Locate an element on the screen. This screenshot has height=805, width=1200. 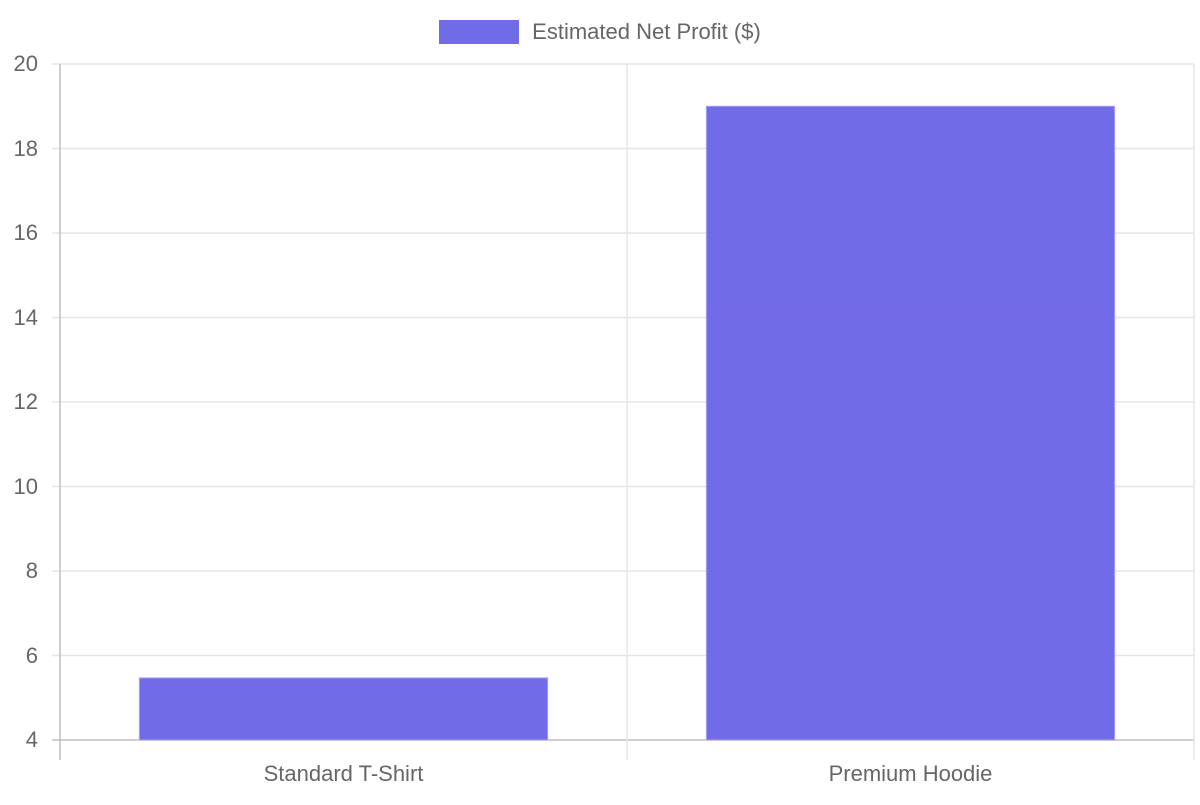
legend-swatch is located at coordinates (479, 32).